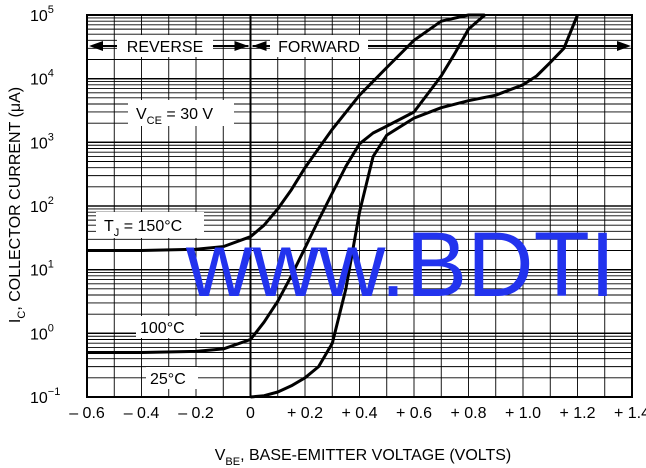 The height and width of the screenshot is (468, 646). I want to click on arrowhead-left, so click(96, 46).